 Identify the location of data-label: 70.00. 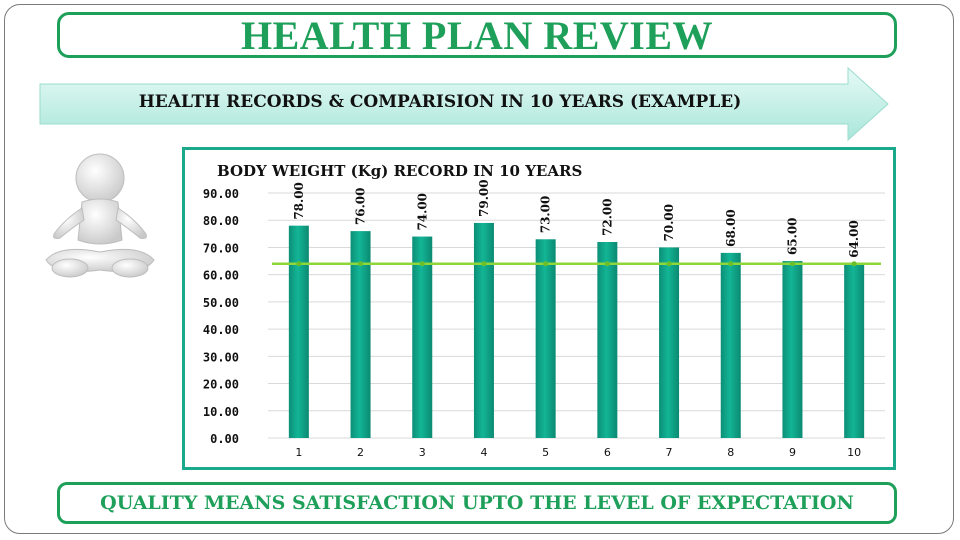
(669, 223).